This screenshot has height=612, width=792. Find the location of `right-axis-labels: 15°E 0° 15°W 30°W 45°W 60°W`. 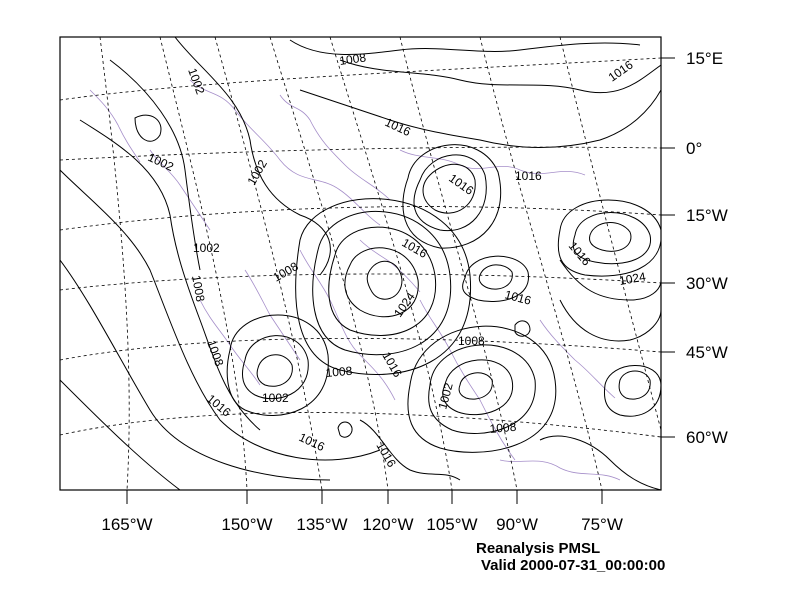

right-axis-labels: 15°E 0° 15°W 30°W 45°W 60°W is located at coordinates (707, 248).